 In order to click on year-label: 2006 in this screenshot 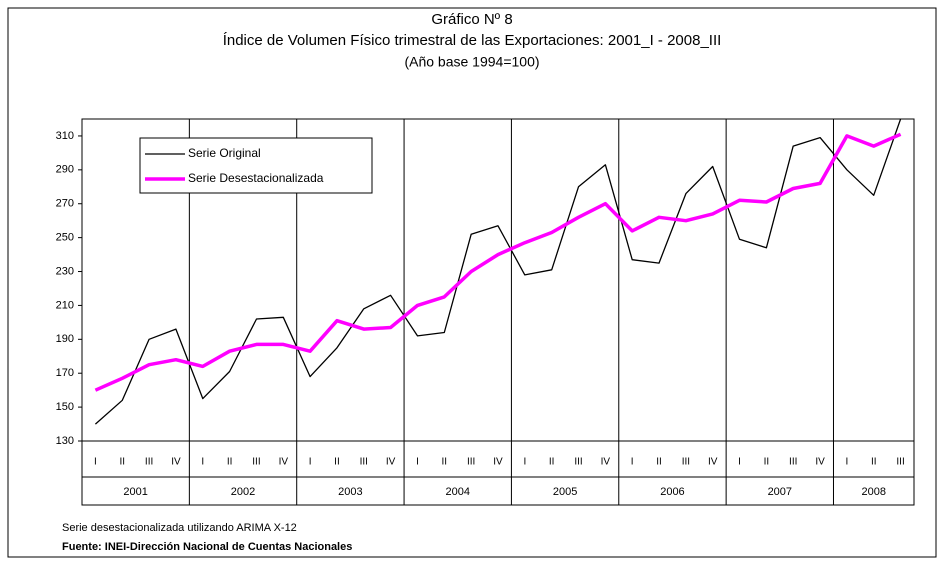, I will do `click(672, 492)`.